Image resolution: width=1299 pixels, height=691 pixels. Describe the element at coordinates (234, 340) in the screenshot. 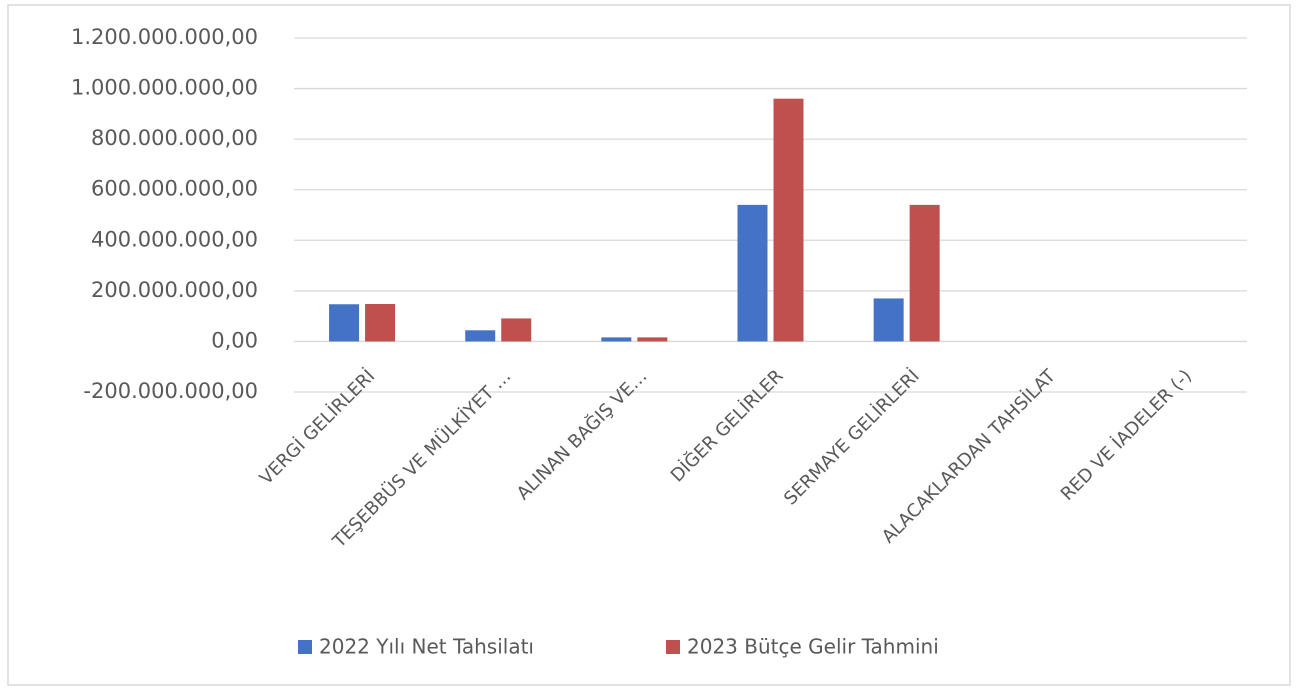

I see `y-tick-label: 0,00` at that location.